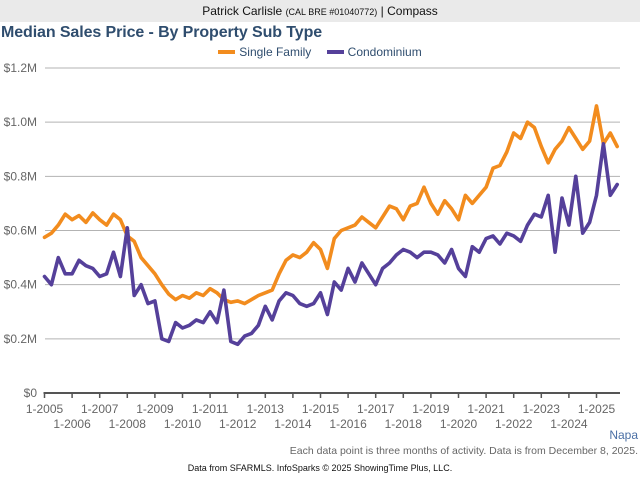 The width and height of the screenshot is (640, 480). What do you see at coordinates (183, 424) in the screenshot?
I see `x-tick-label: 1-2010` at bounding box center [183, 424].